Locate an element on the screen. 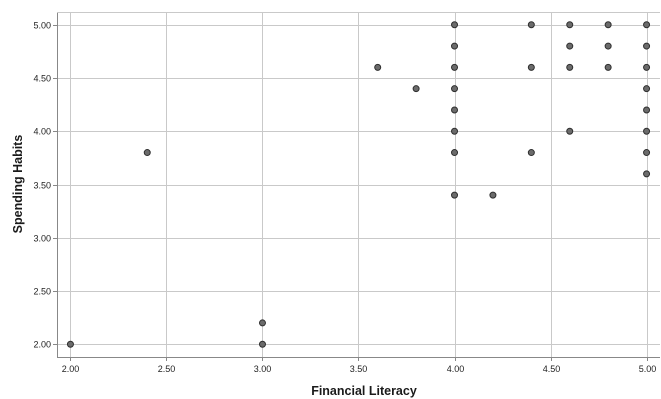  x-axis-title: Financial Literacy is located at coordinates (364, 391).